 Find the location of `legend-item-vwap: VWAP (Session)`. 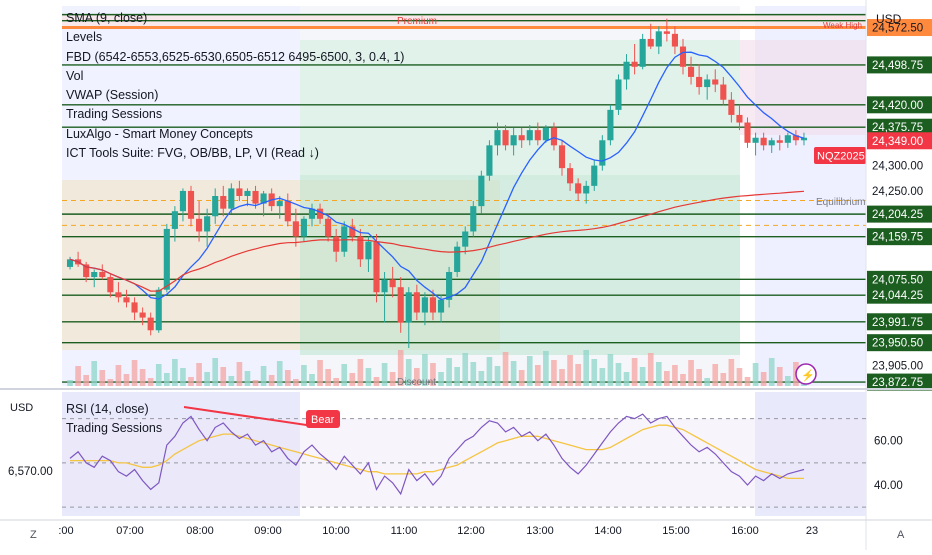

legend-item-vwap: VWAP (Session) is located at coordinates (112, 95).